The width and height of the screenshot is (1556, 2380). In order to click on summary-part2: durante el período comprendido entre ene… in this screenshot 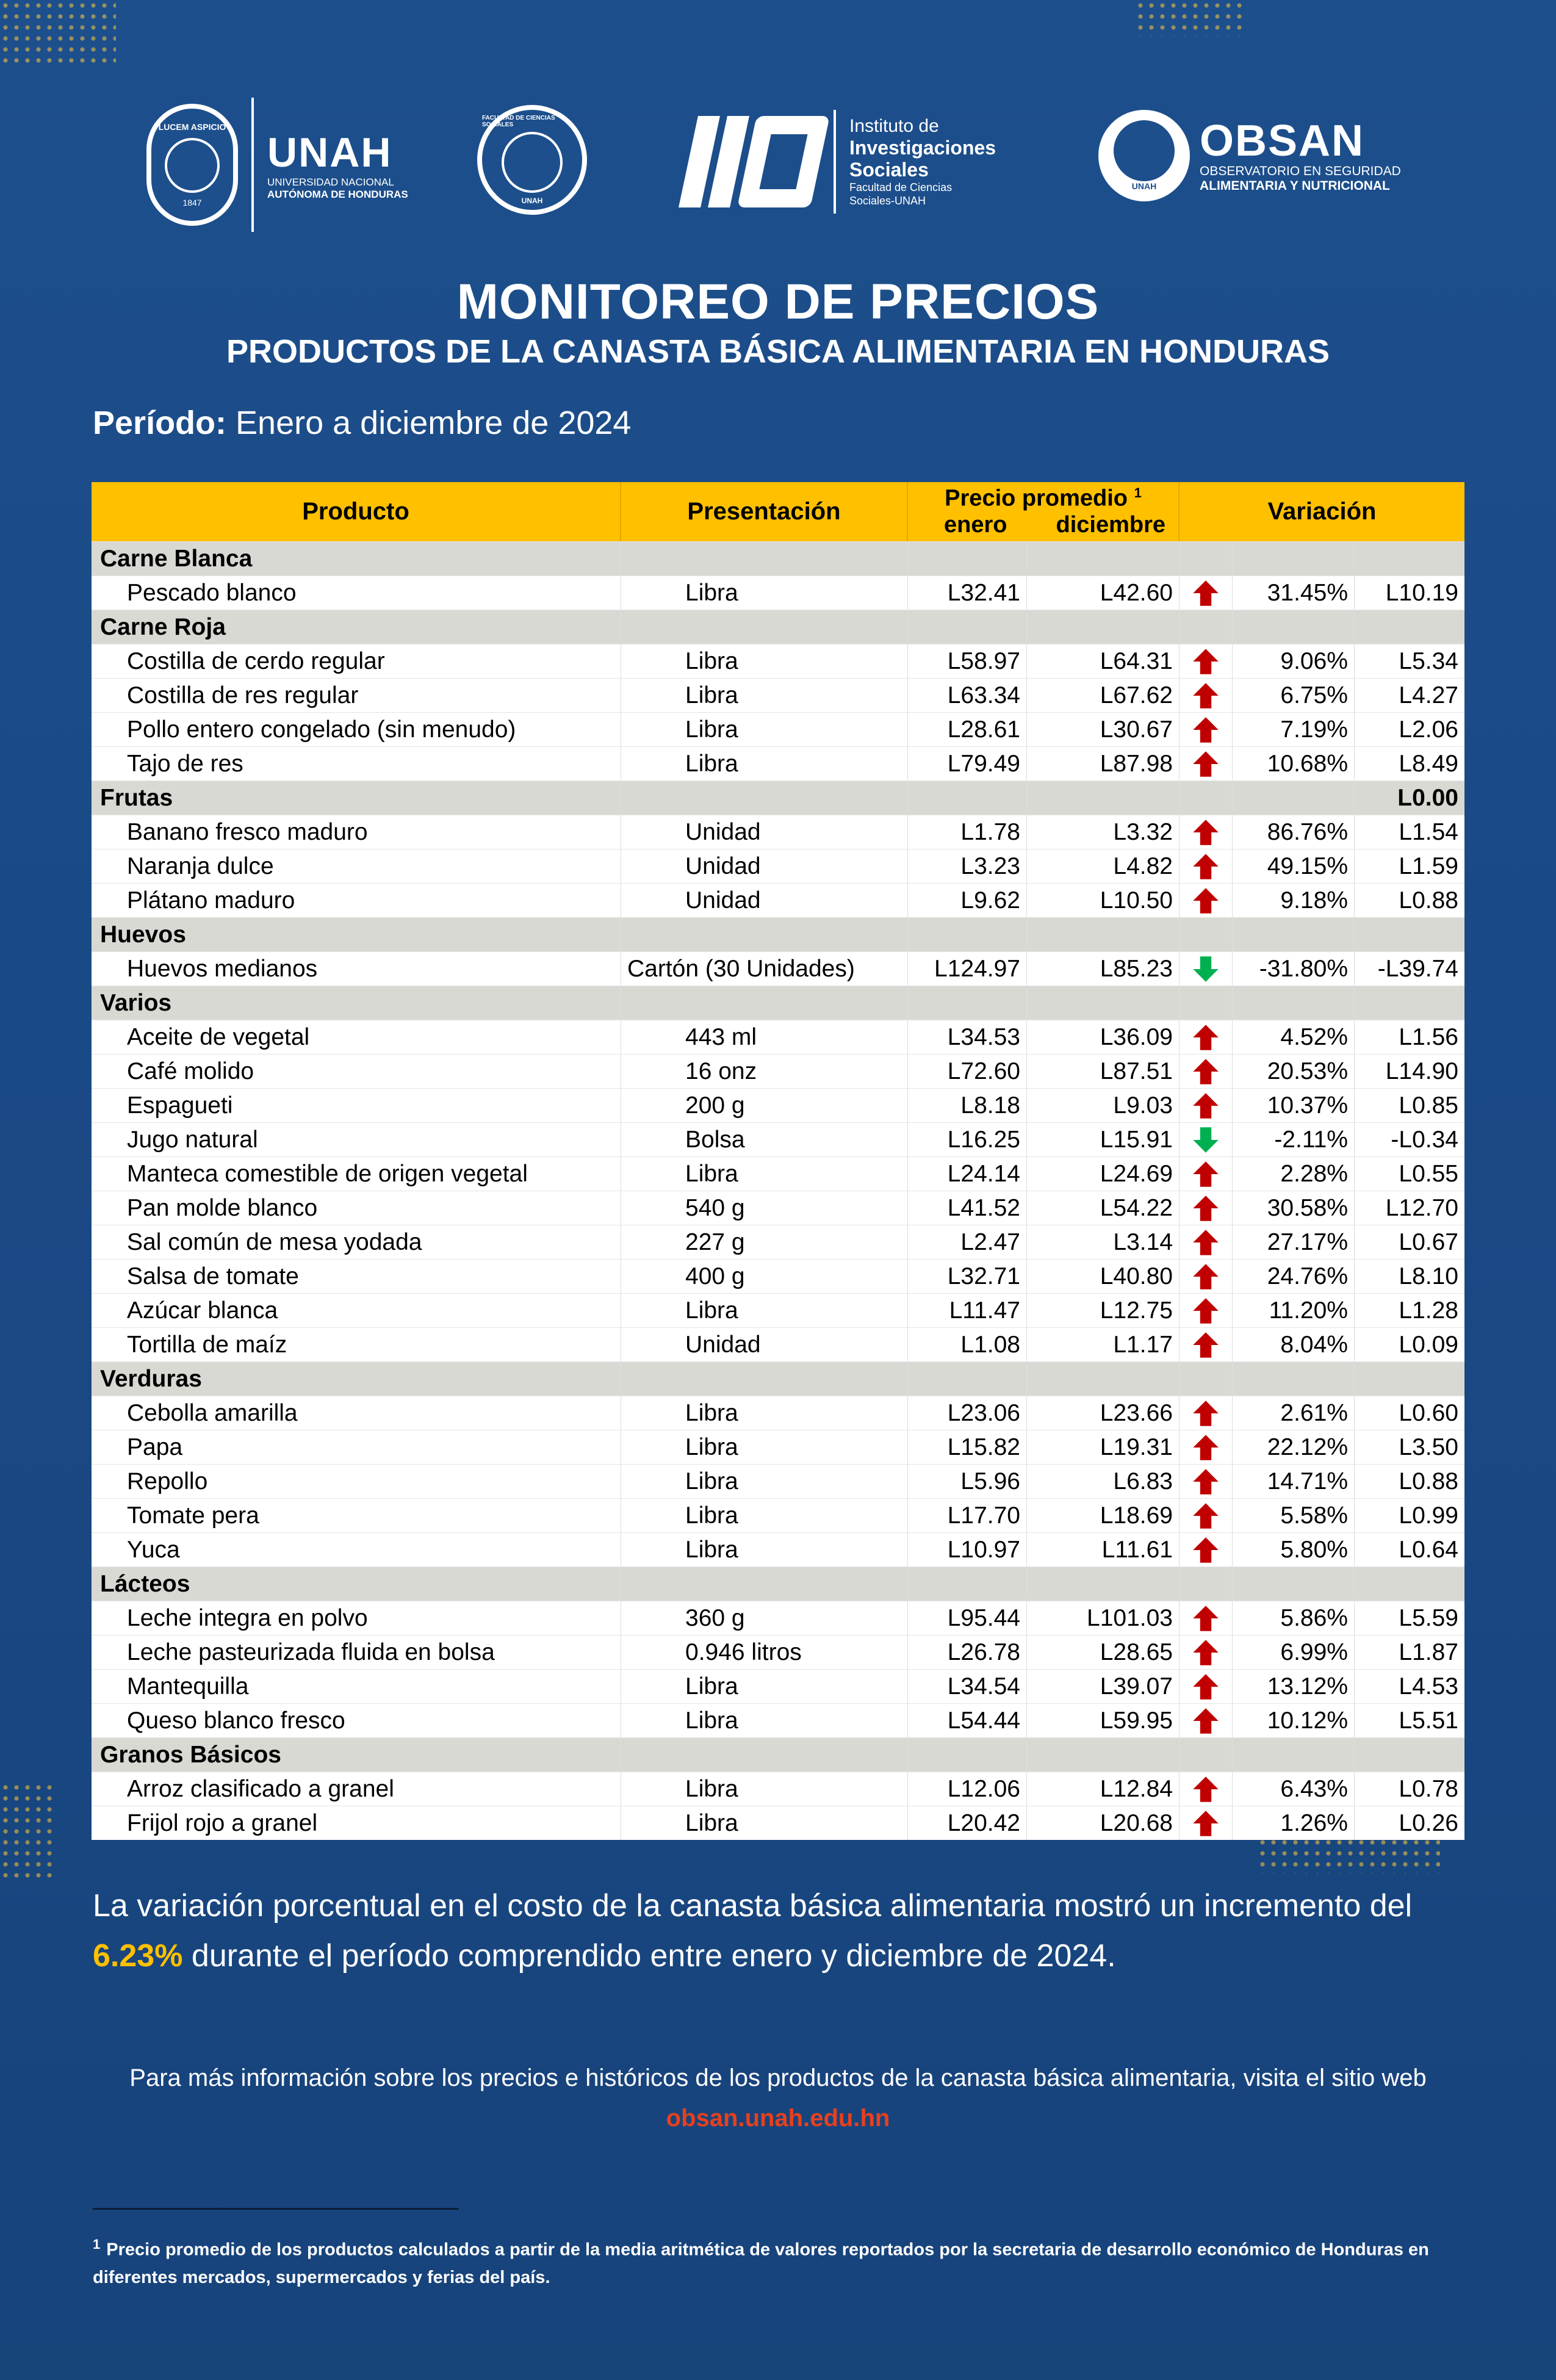, I will do `click(649, 1956)`.